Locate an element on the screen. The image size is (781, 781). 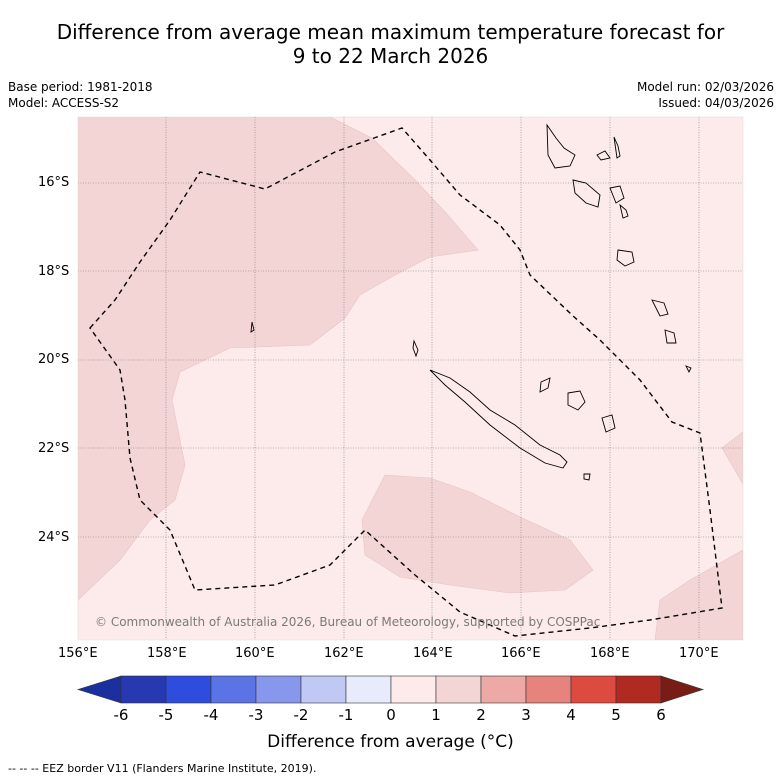
lon-label-168e: 168°E is located at coordinates (610, 653).